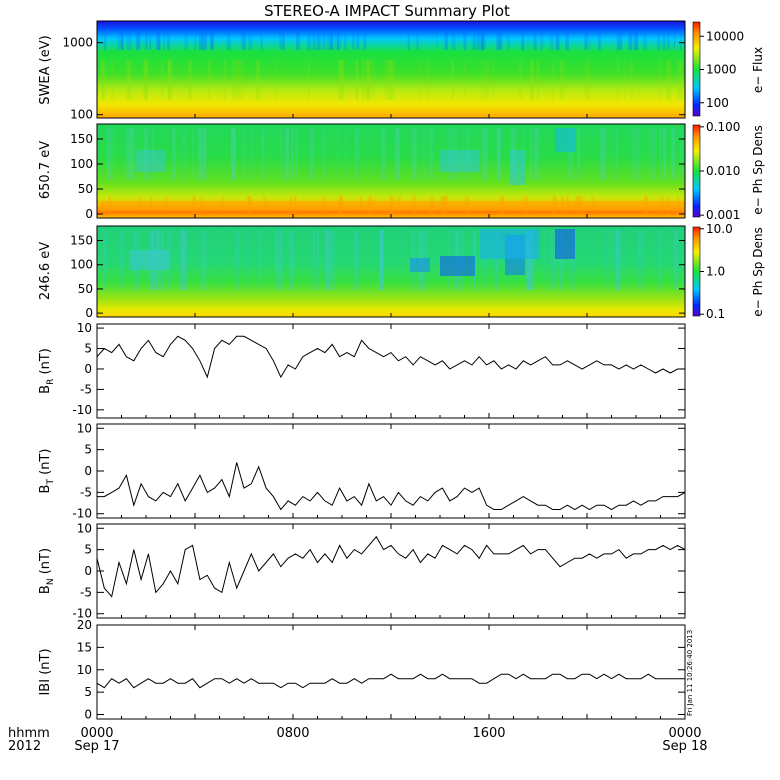  What do you see at coordinates (725, 36) in the screenshot?
I see `swea-colorbar-tick-label: 10000` at bounding box center [725, 36].